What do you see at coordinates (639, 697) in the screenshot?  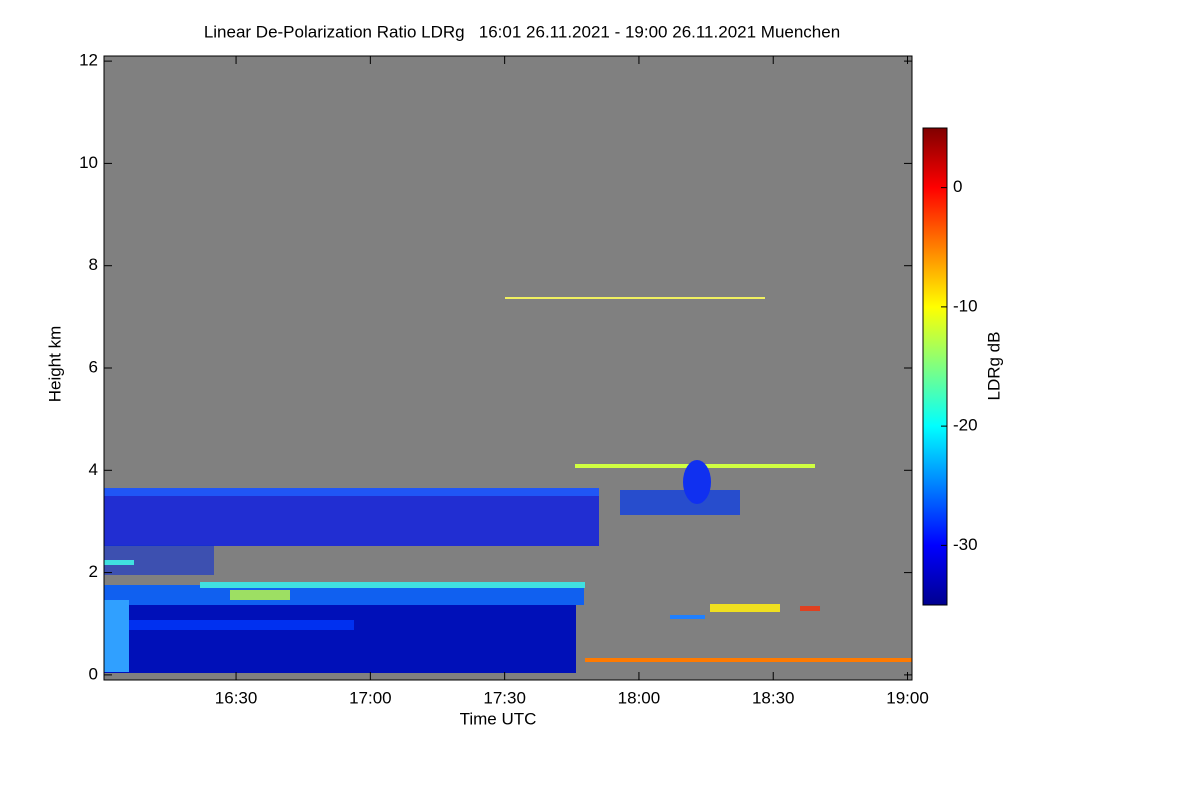 I see `x-tick-label: 18:00` at bounding box center [639, 697].